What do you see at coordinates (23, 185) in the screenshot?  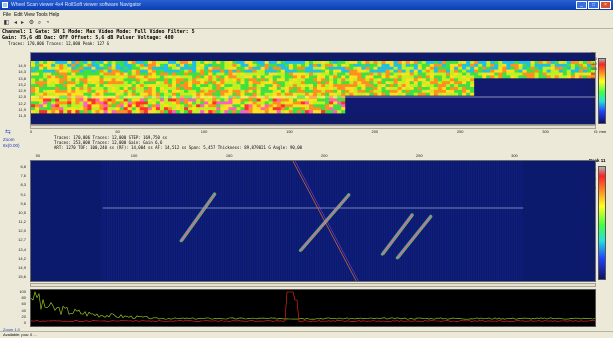 I see `bscan-y-tick: 8,3` at bounding box center [23, 185].